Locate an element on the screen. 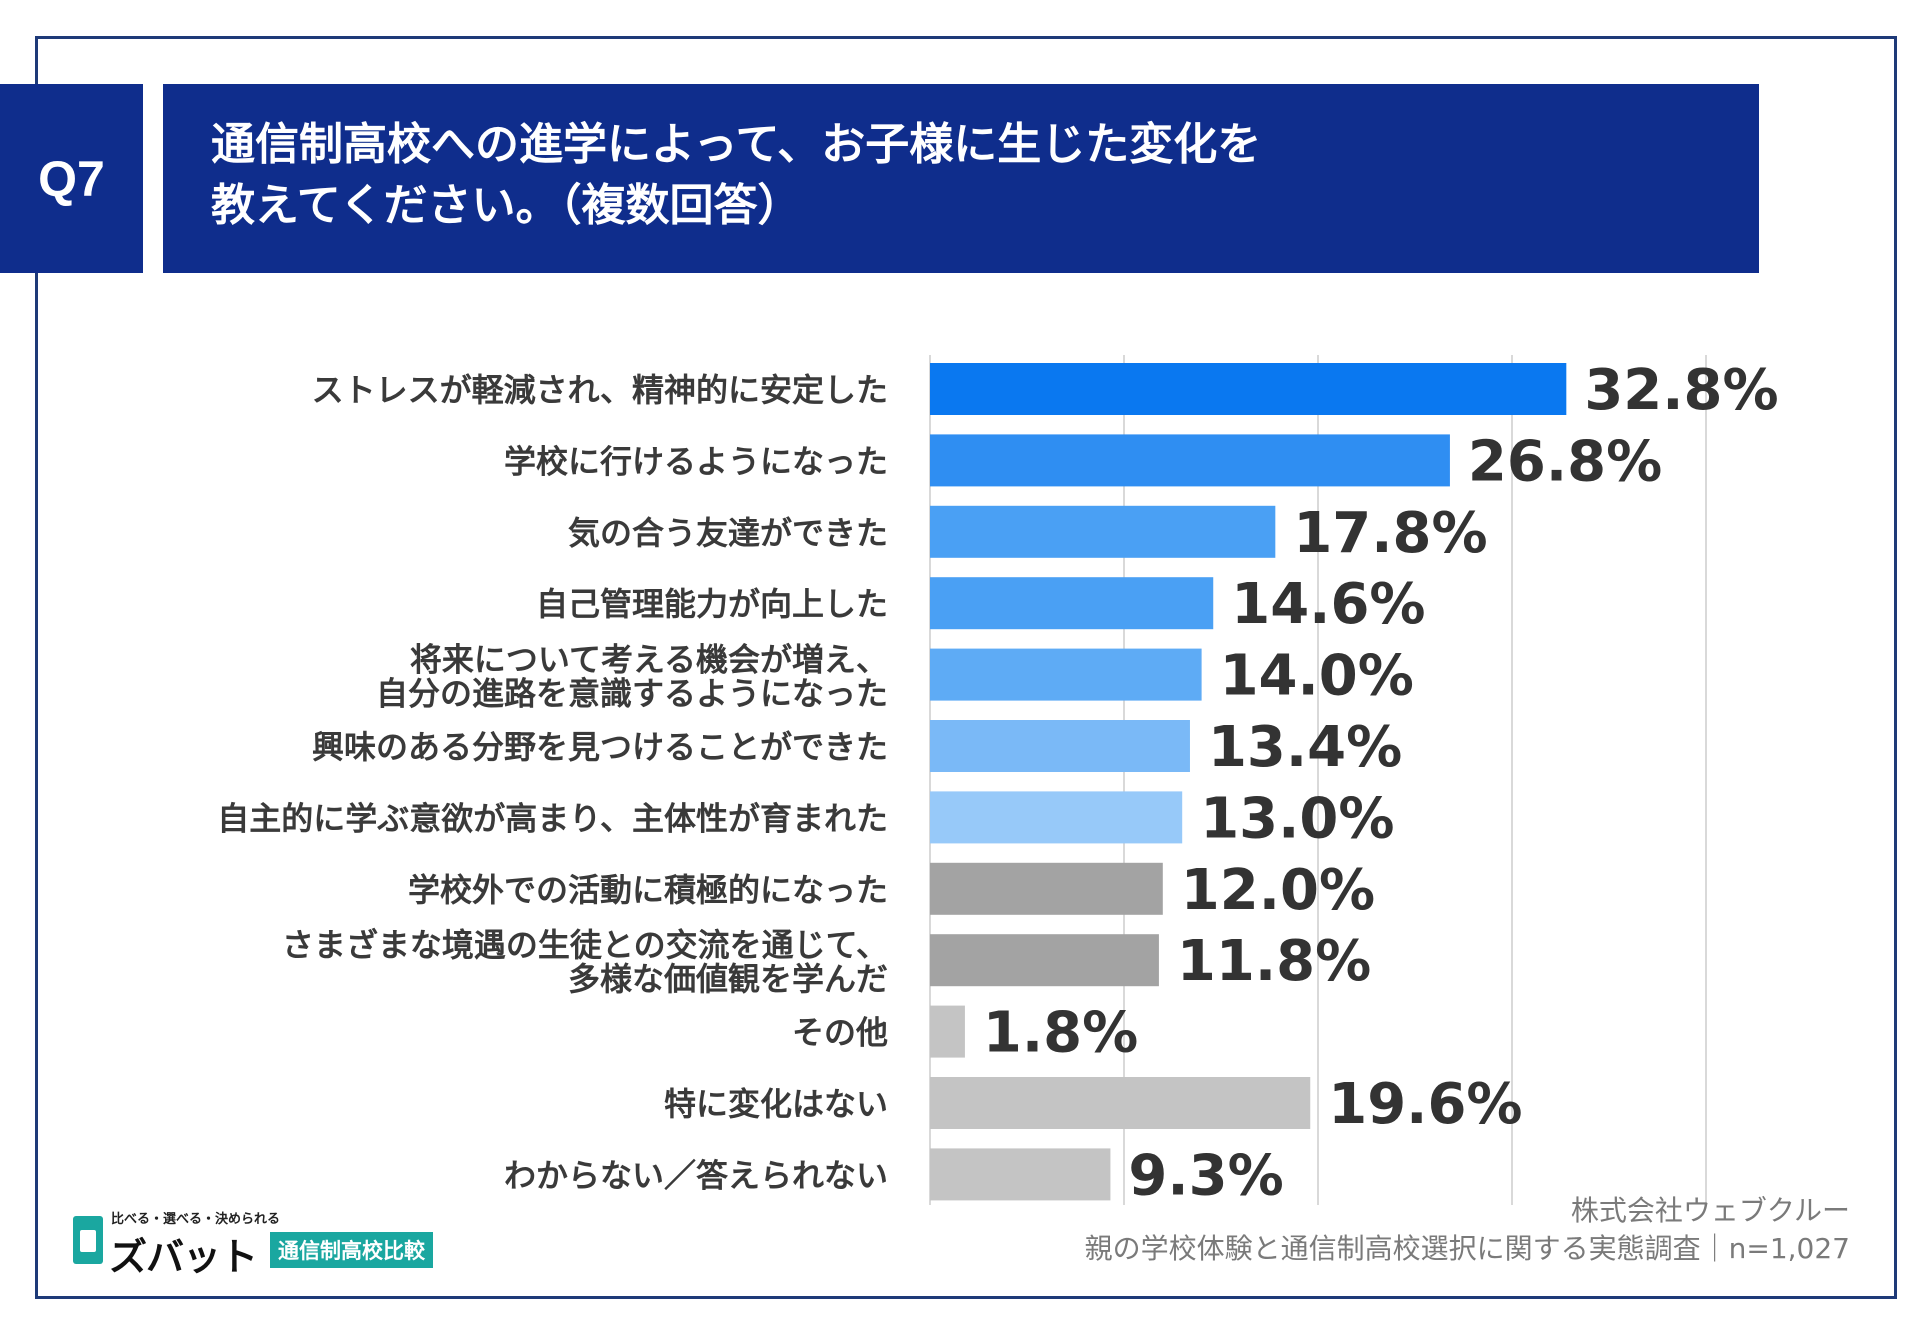  category-label-line: 自分の進路を意識するようになった is located at coordinates (632, 694).